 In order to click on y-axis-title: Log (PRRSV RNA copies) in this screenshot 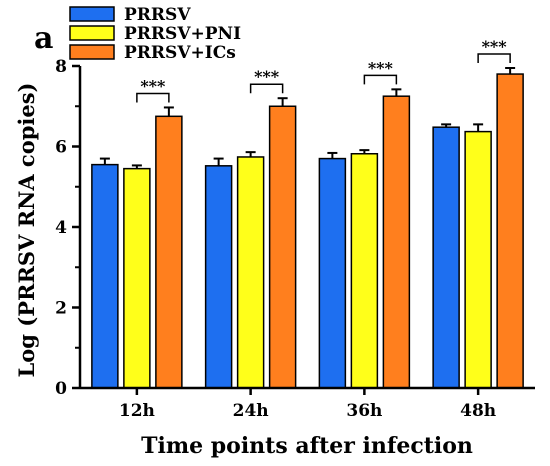, I will do `click(26, 230)`.